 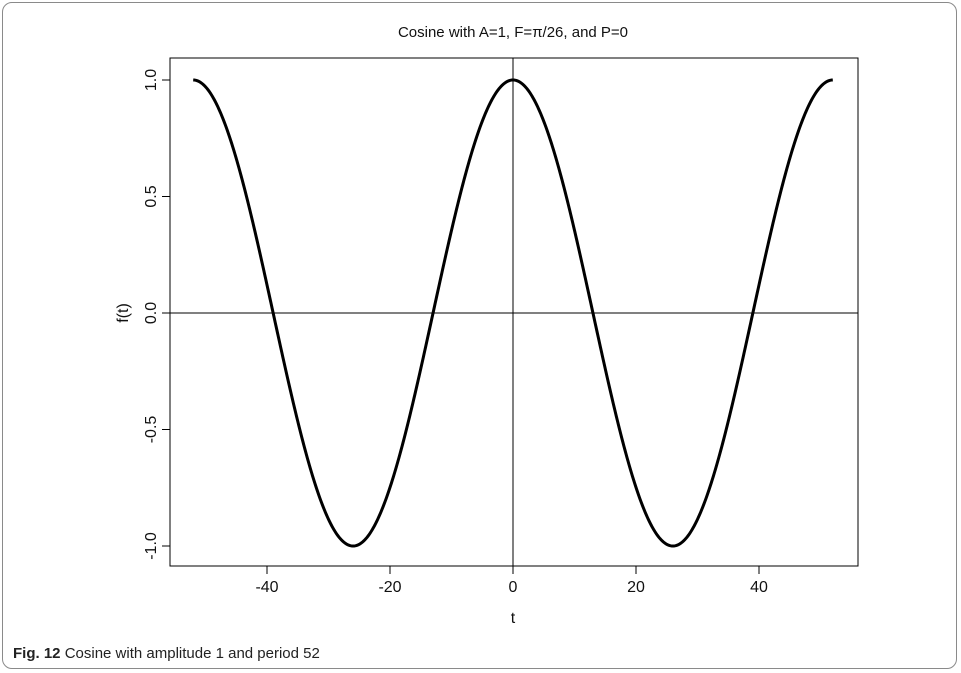 I want to click on y-tick-label: 1.0, so click(x=151, y=80).